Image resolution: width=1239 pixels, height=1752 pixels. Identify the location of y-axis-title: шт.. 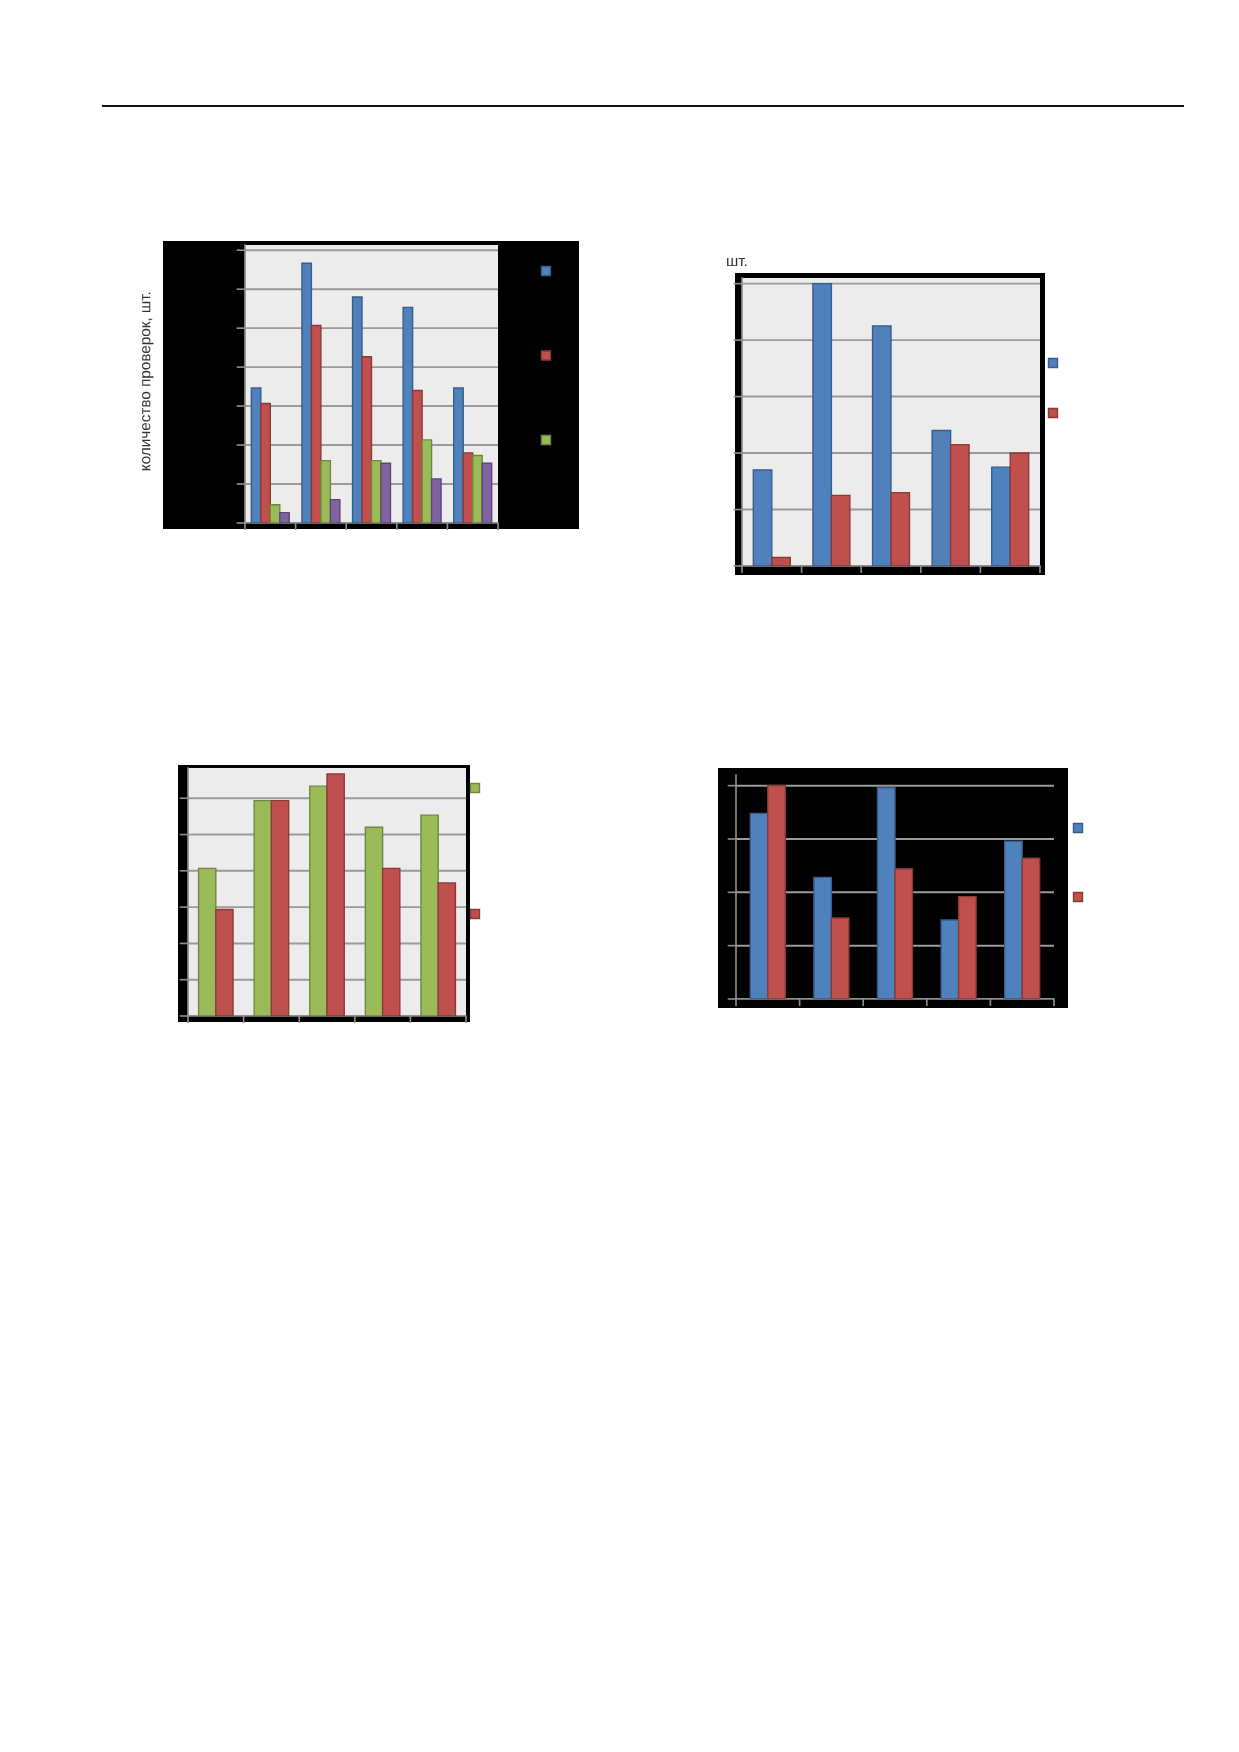
(737, 262).